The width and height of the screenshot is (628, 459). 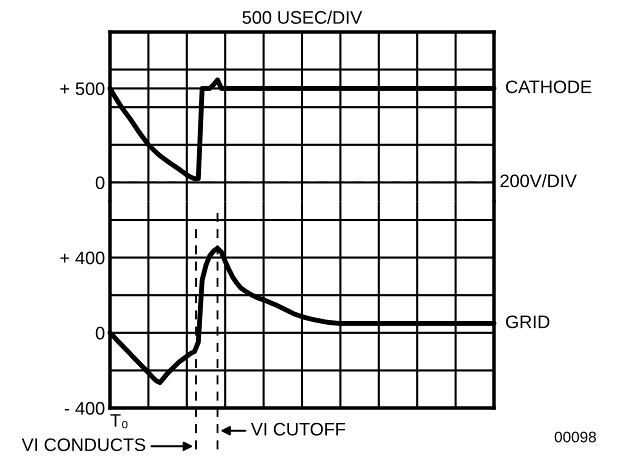 What do you see at coordinates (119, 421) in the screenshot?
I see `text: T₀` at bounding box center [119, 421].